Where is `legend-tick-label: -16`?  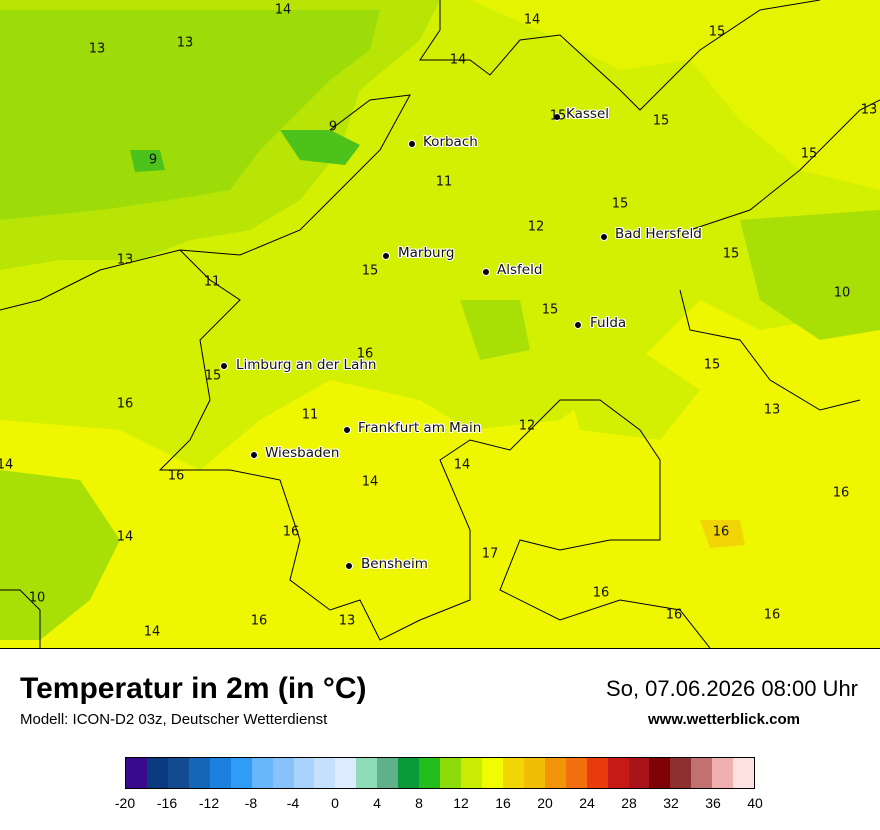
legend-tick-label: -16 is located at coordinates (167, 803).